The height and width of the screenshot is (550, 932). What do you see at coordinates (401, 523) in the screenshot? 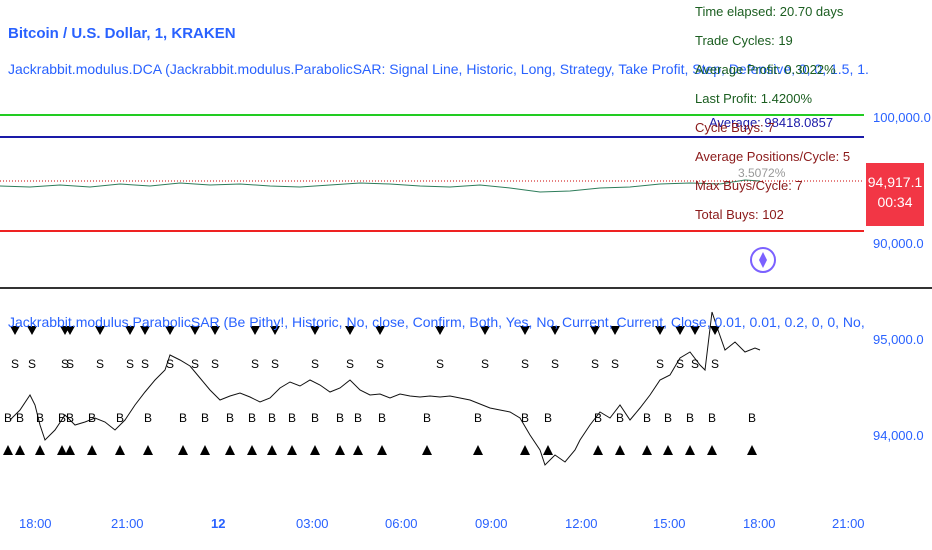
I see `x-axis-label: 06:00` at bounding box center [401, 523].